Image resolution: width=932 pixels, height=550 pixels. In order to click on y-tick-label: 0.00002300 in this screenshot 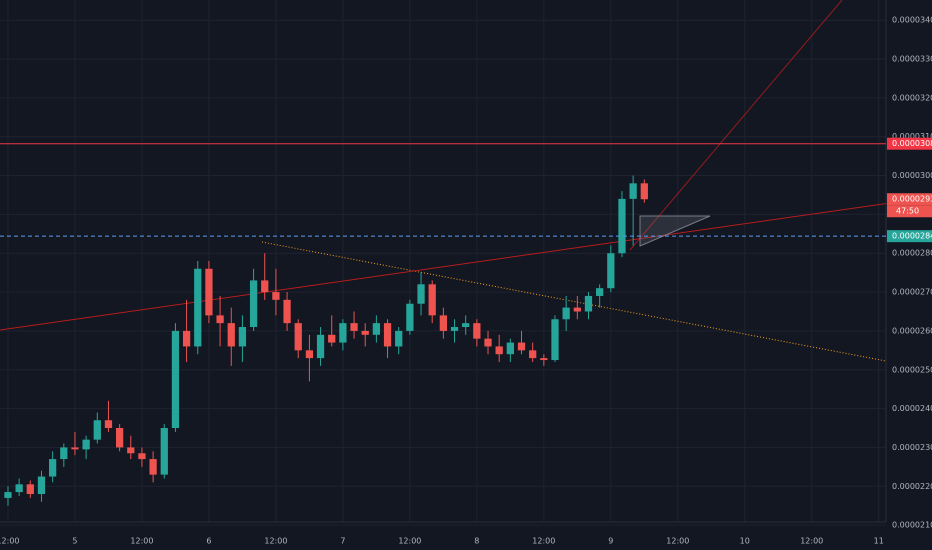, I will do `click(912, 447)`.